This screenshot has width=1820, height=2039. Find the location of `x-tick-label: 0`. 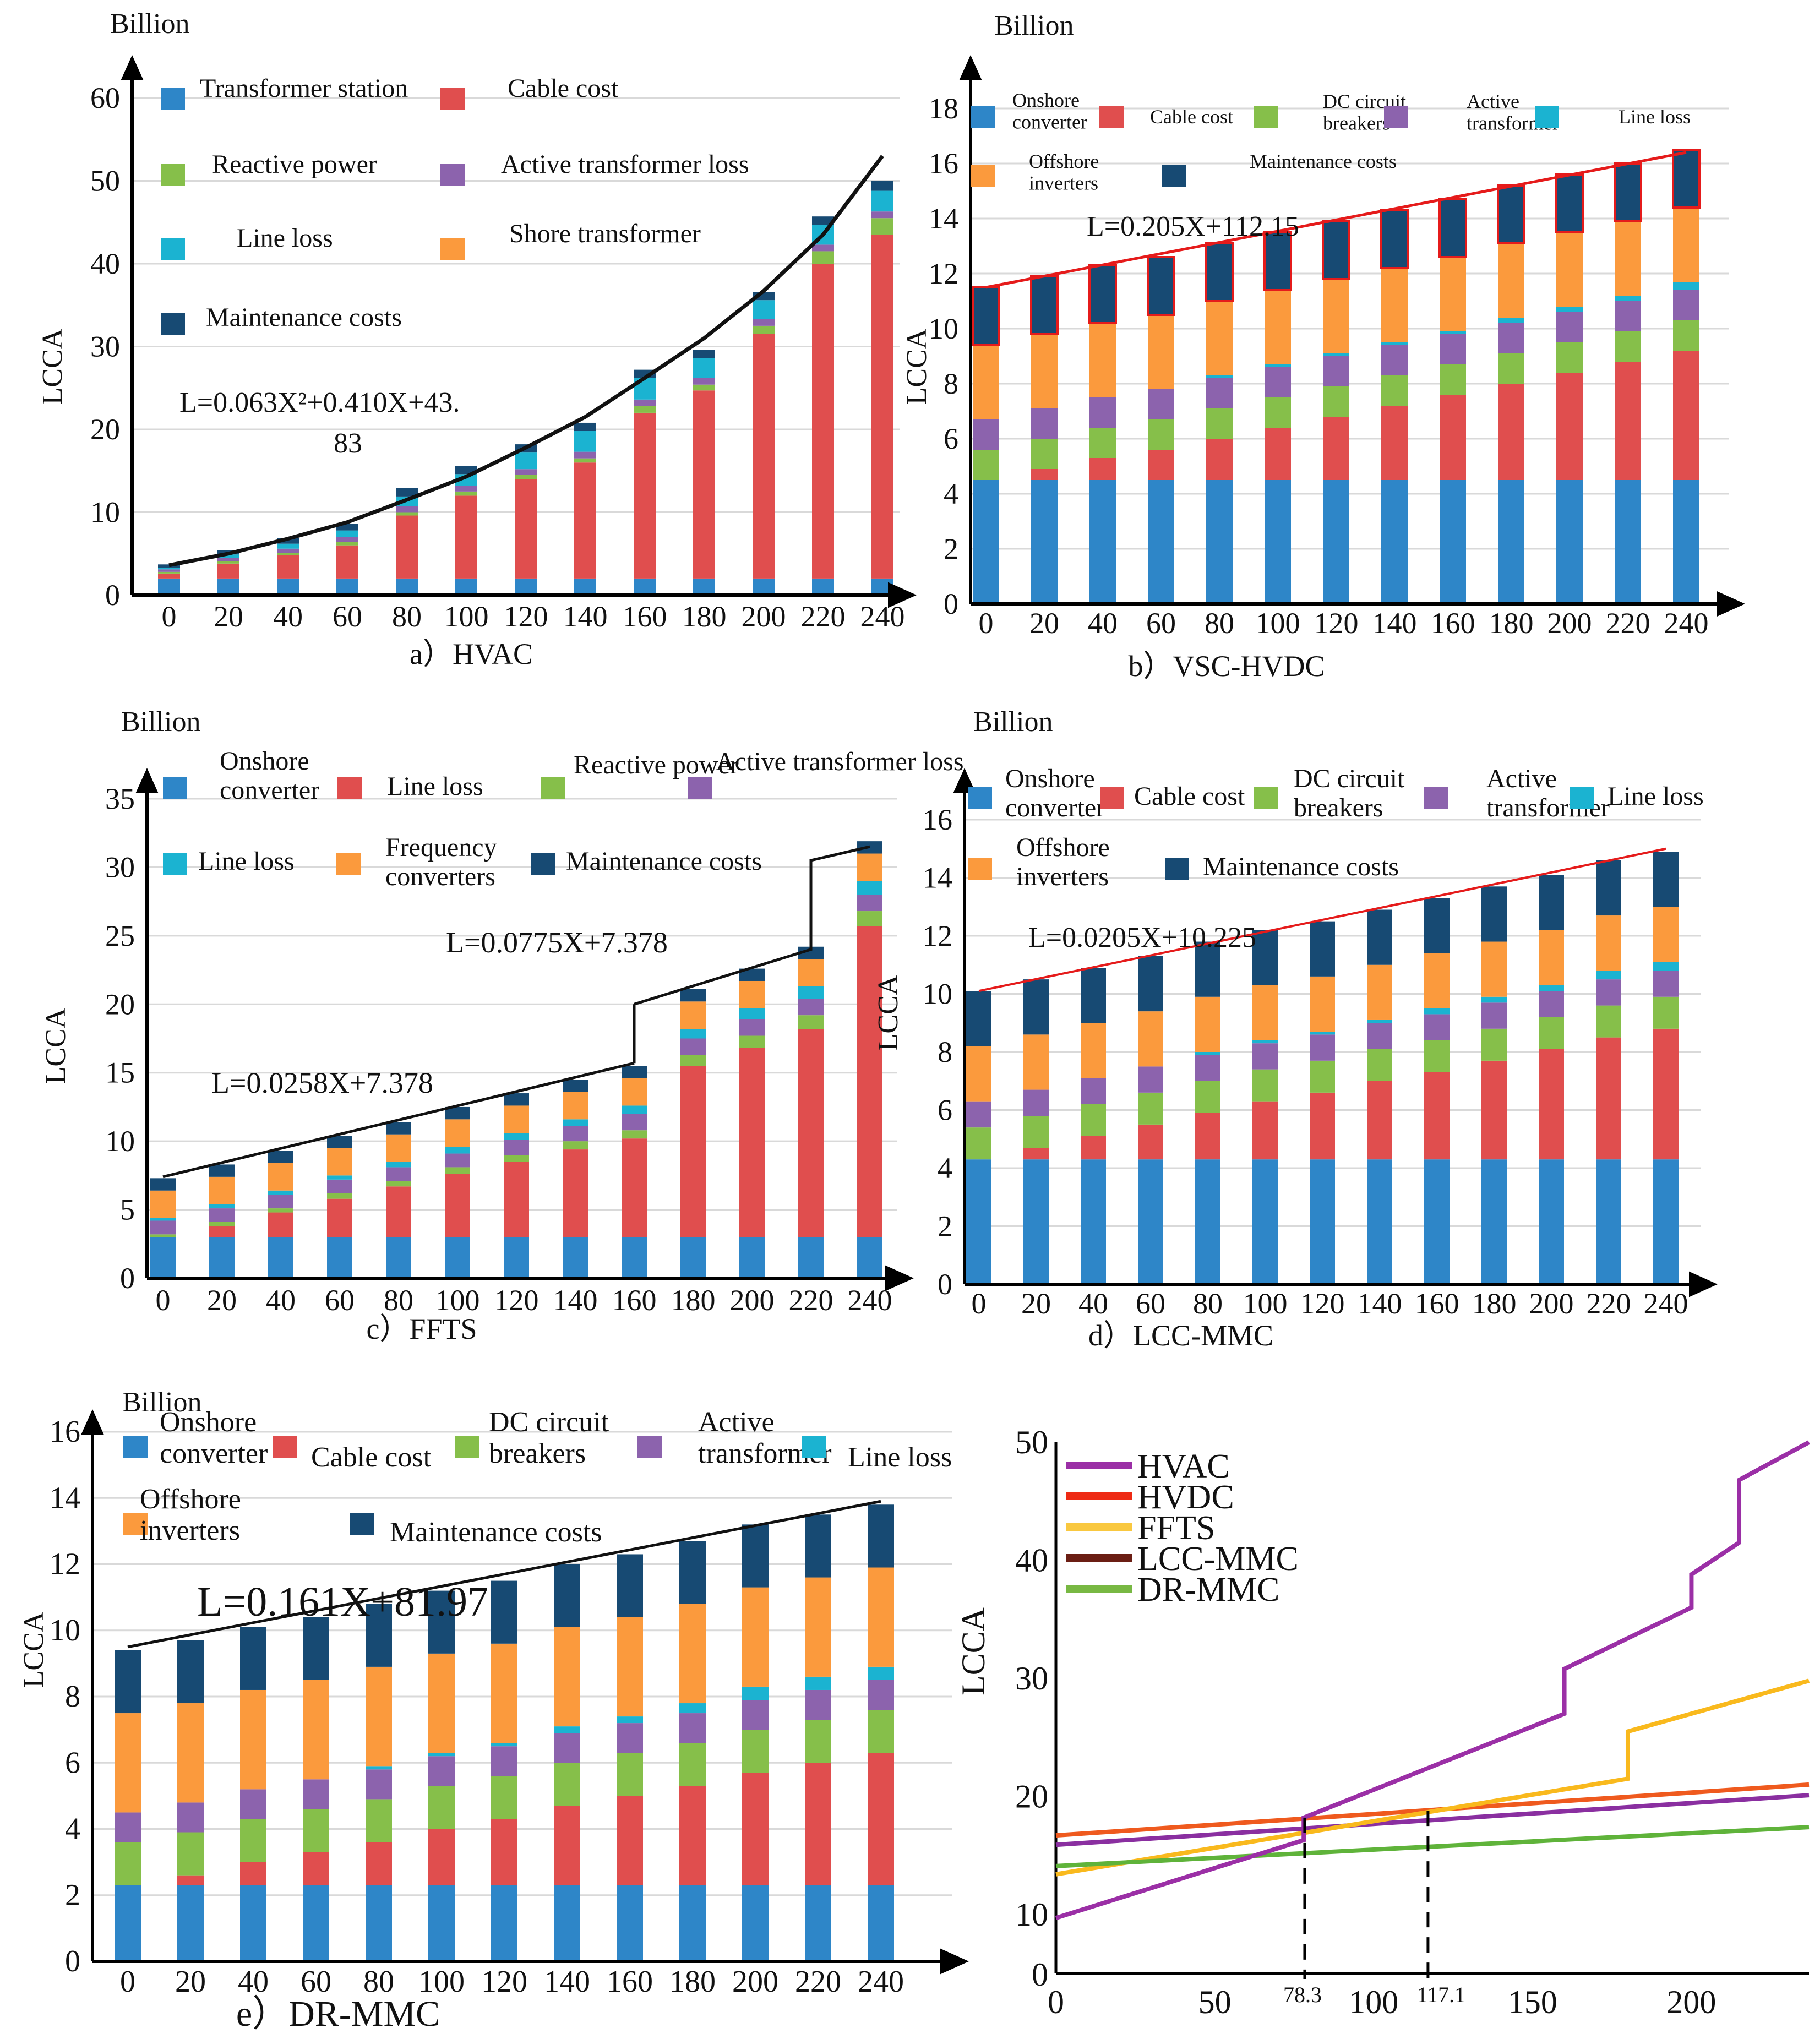

x-tick-label: 0 is located at coordinates (169, 616).